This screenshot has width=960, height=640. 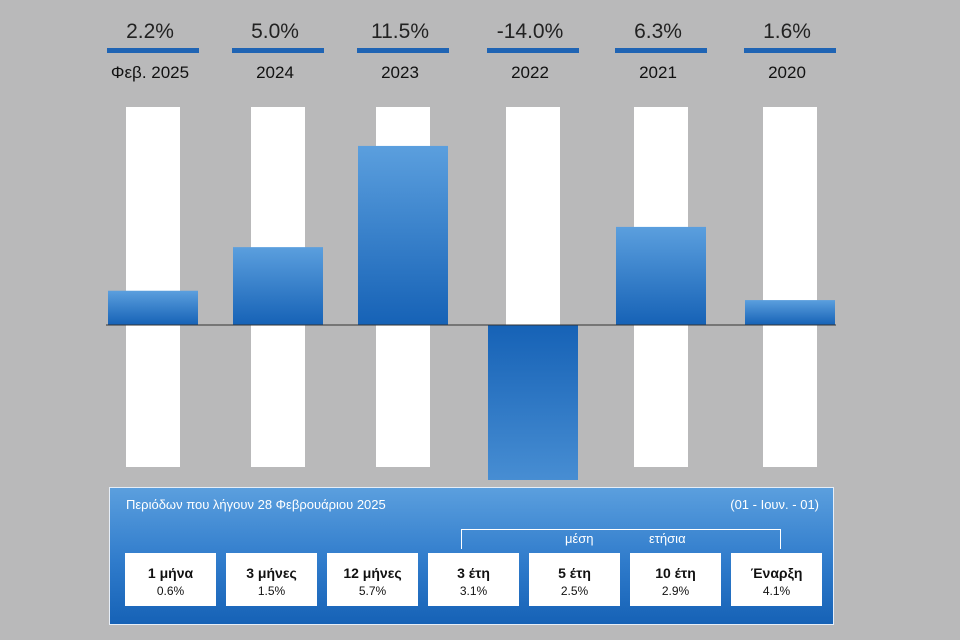 I want to click on period-label: 12 μήνες, so click(x=372, y=573).